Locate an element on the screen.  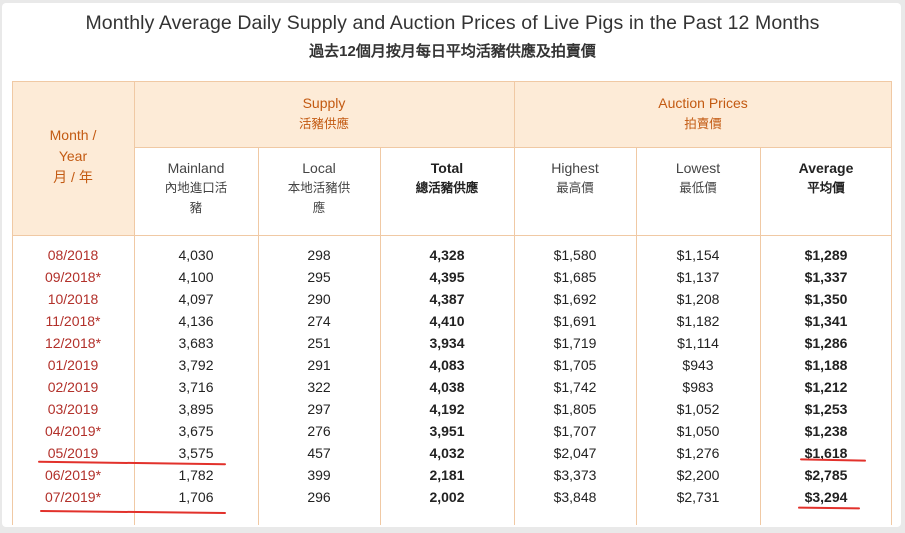
header-highest-zh: 最高價 is located at coordinates (575, 188).